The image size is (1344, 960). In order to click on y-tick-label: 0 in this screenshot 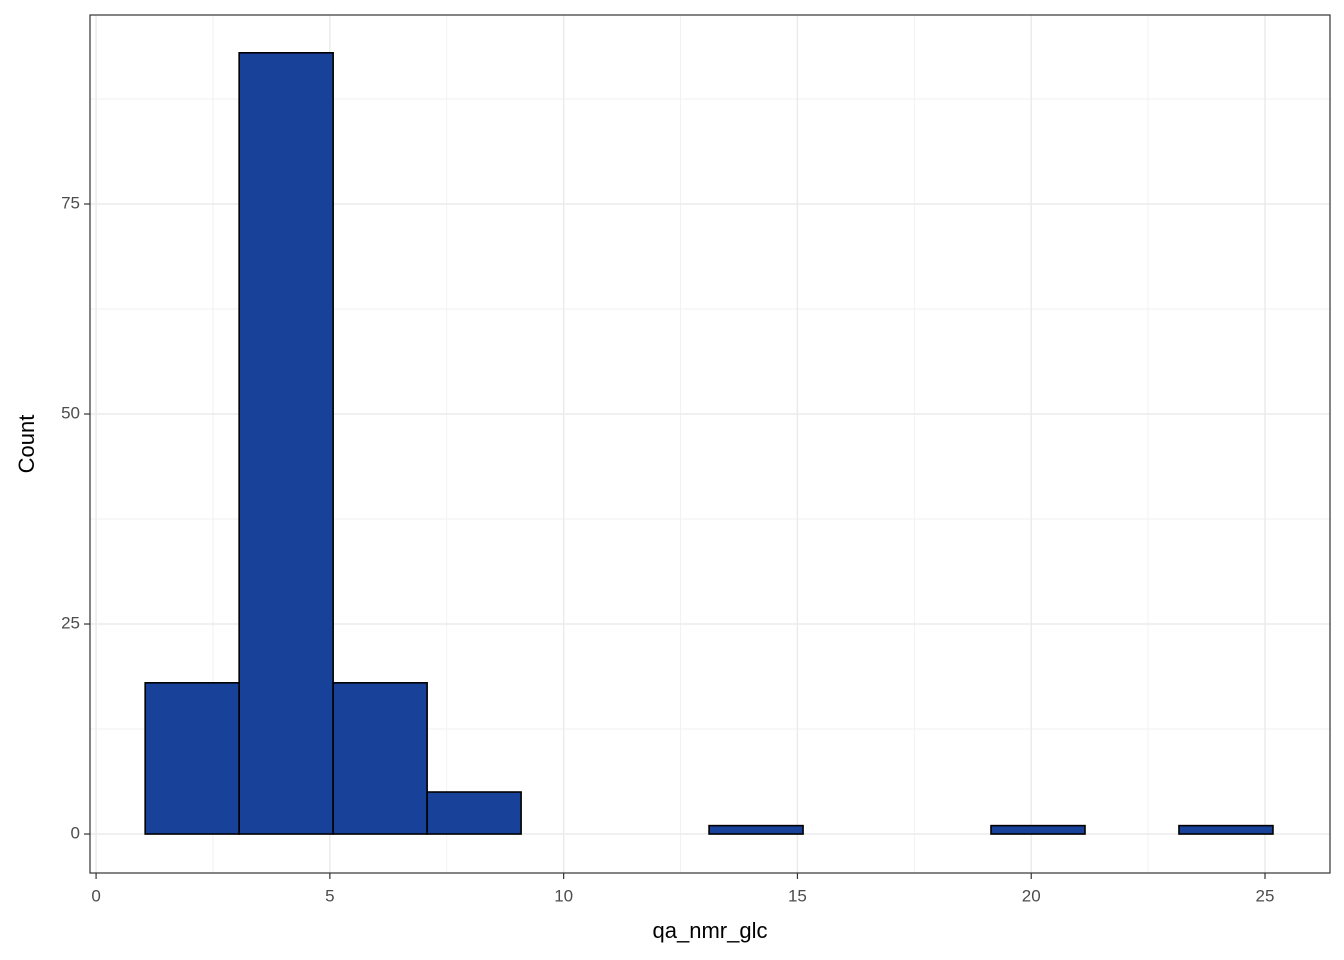, I will do `click(75, 833)`.